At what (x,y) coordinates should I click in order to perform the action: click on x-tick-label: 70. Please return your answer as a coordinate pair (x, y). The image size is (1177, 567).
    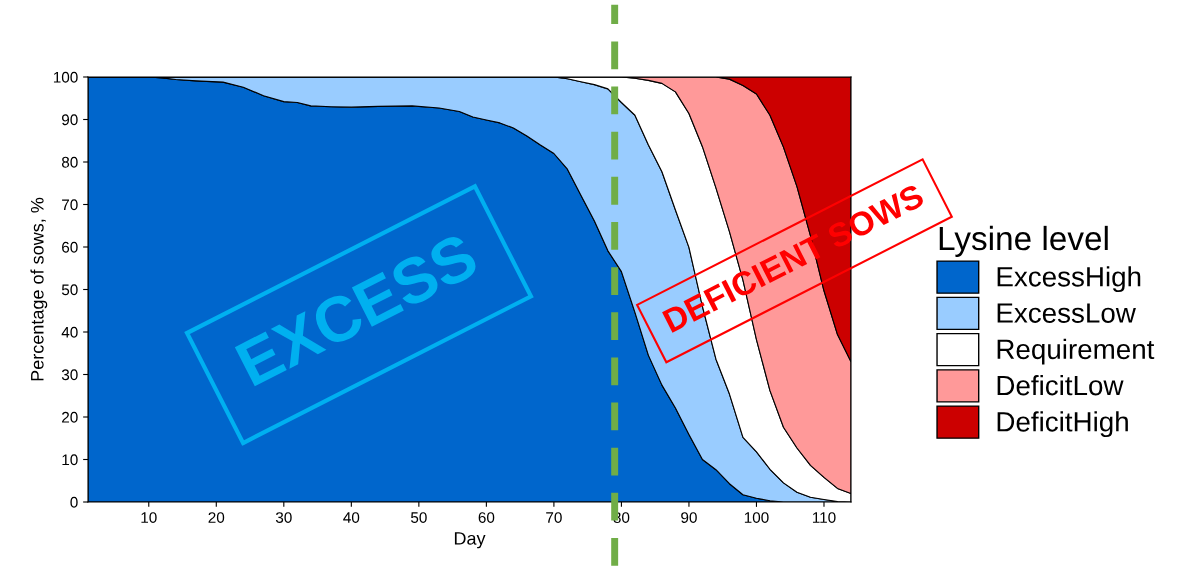
    Looking at the image, I should click on (554, 517).